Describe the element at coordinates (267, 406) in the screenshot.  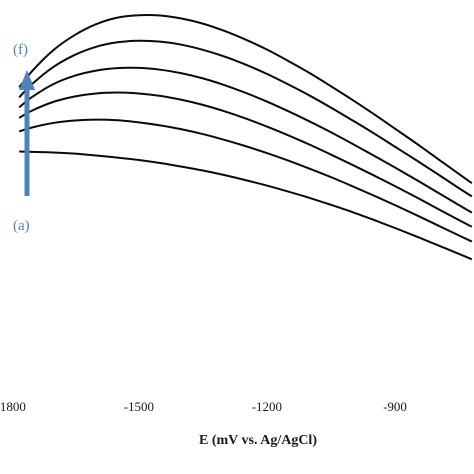
I see `x-tick-label: -1200` at that location.